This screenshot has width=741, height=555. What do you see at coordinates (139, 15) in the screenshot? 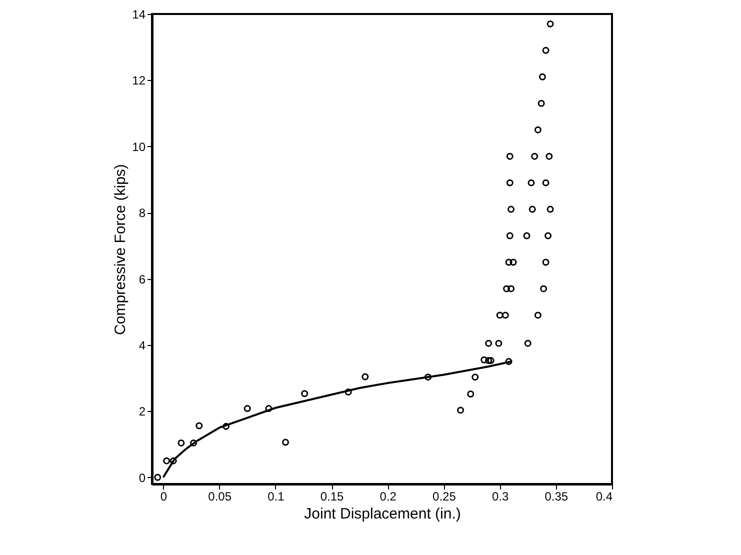
I see `y-tick-label: 14` at bounding box center [139, 15].